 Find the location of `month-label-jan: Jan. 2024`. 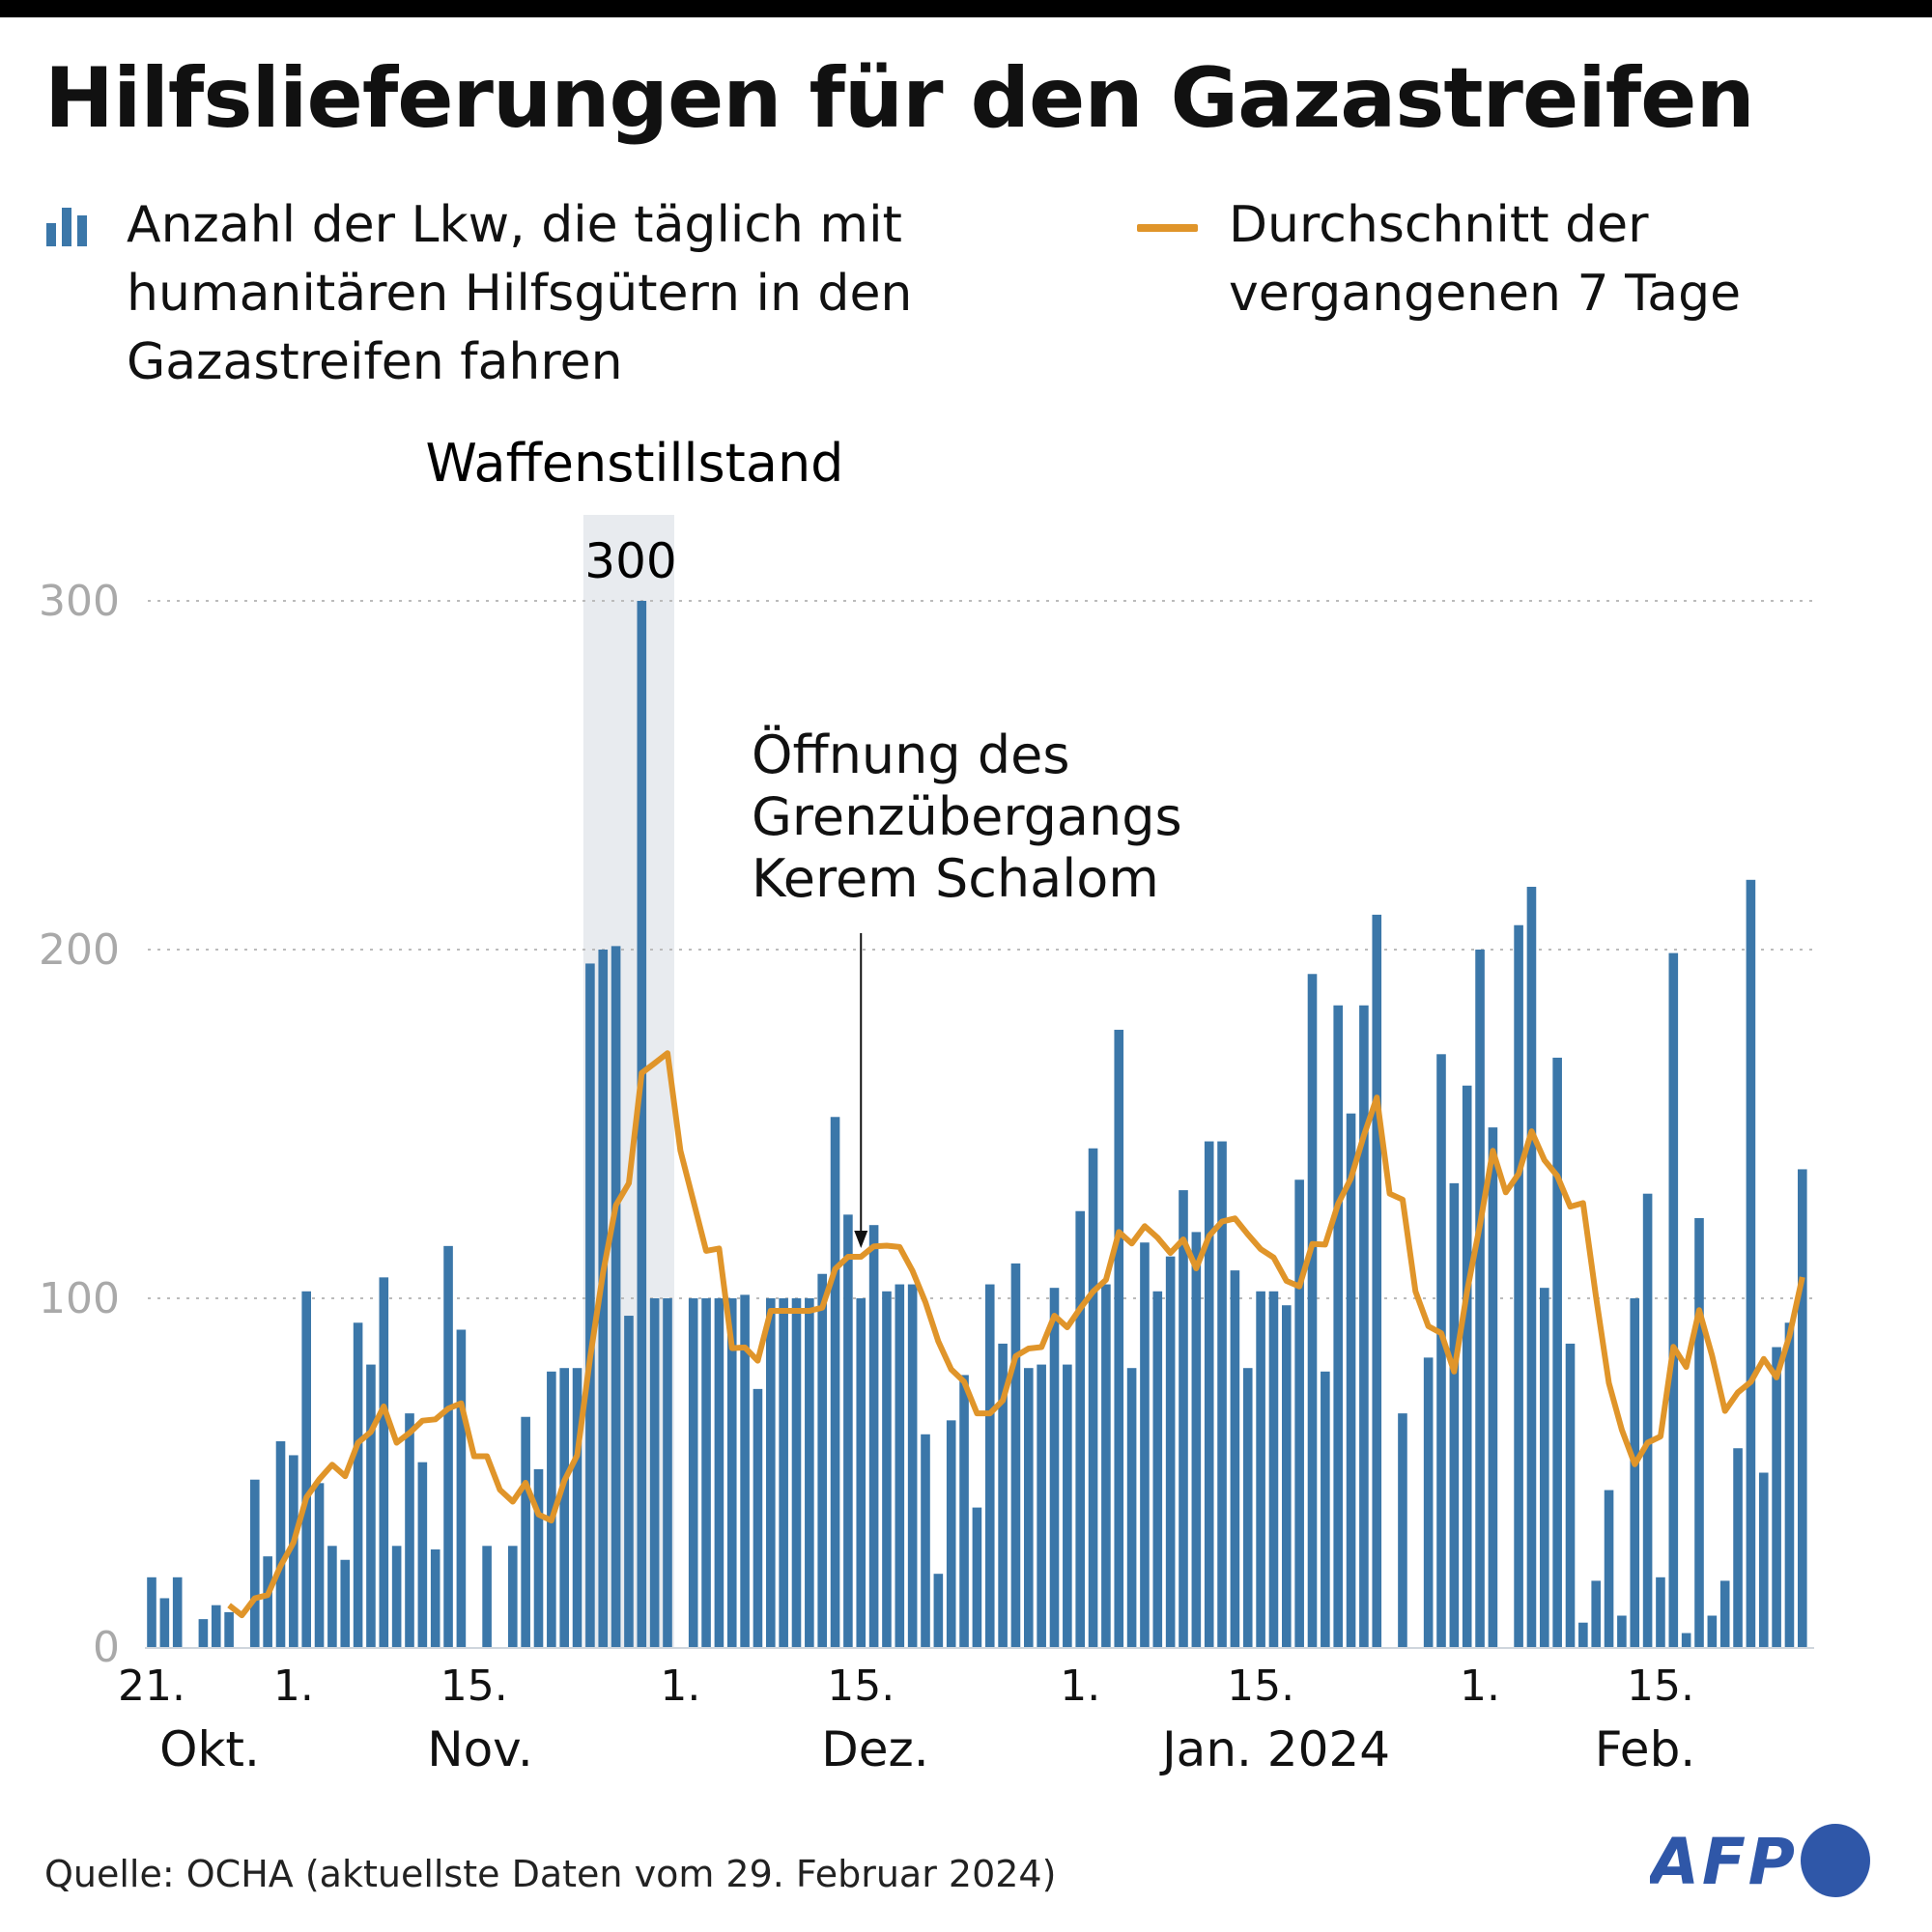

month-label-jan: Jan. 2024 is located at coordinates (1274, 1749).